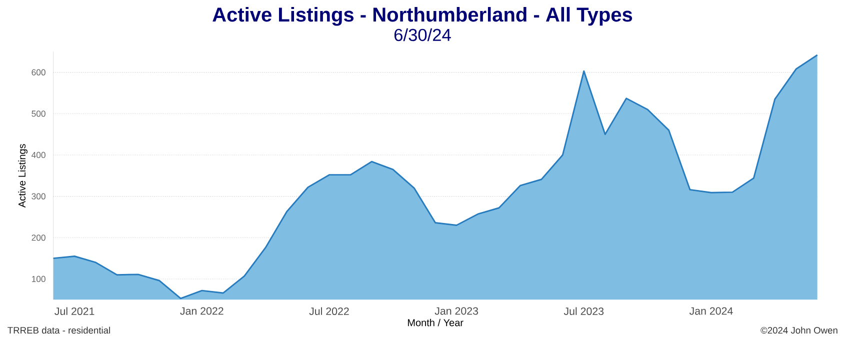 The image size is (845, 341). I want to click on x-tick-label: Jan 2023, so click(456, 311).